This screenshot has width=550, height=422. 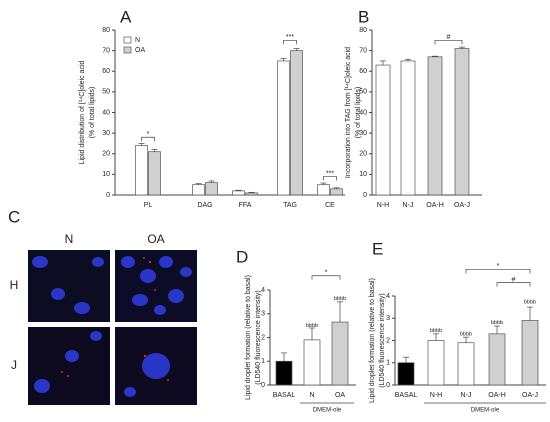 I want to click on legend-label: N, so click(x=137, y=40).